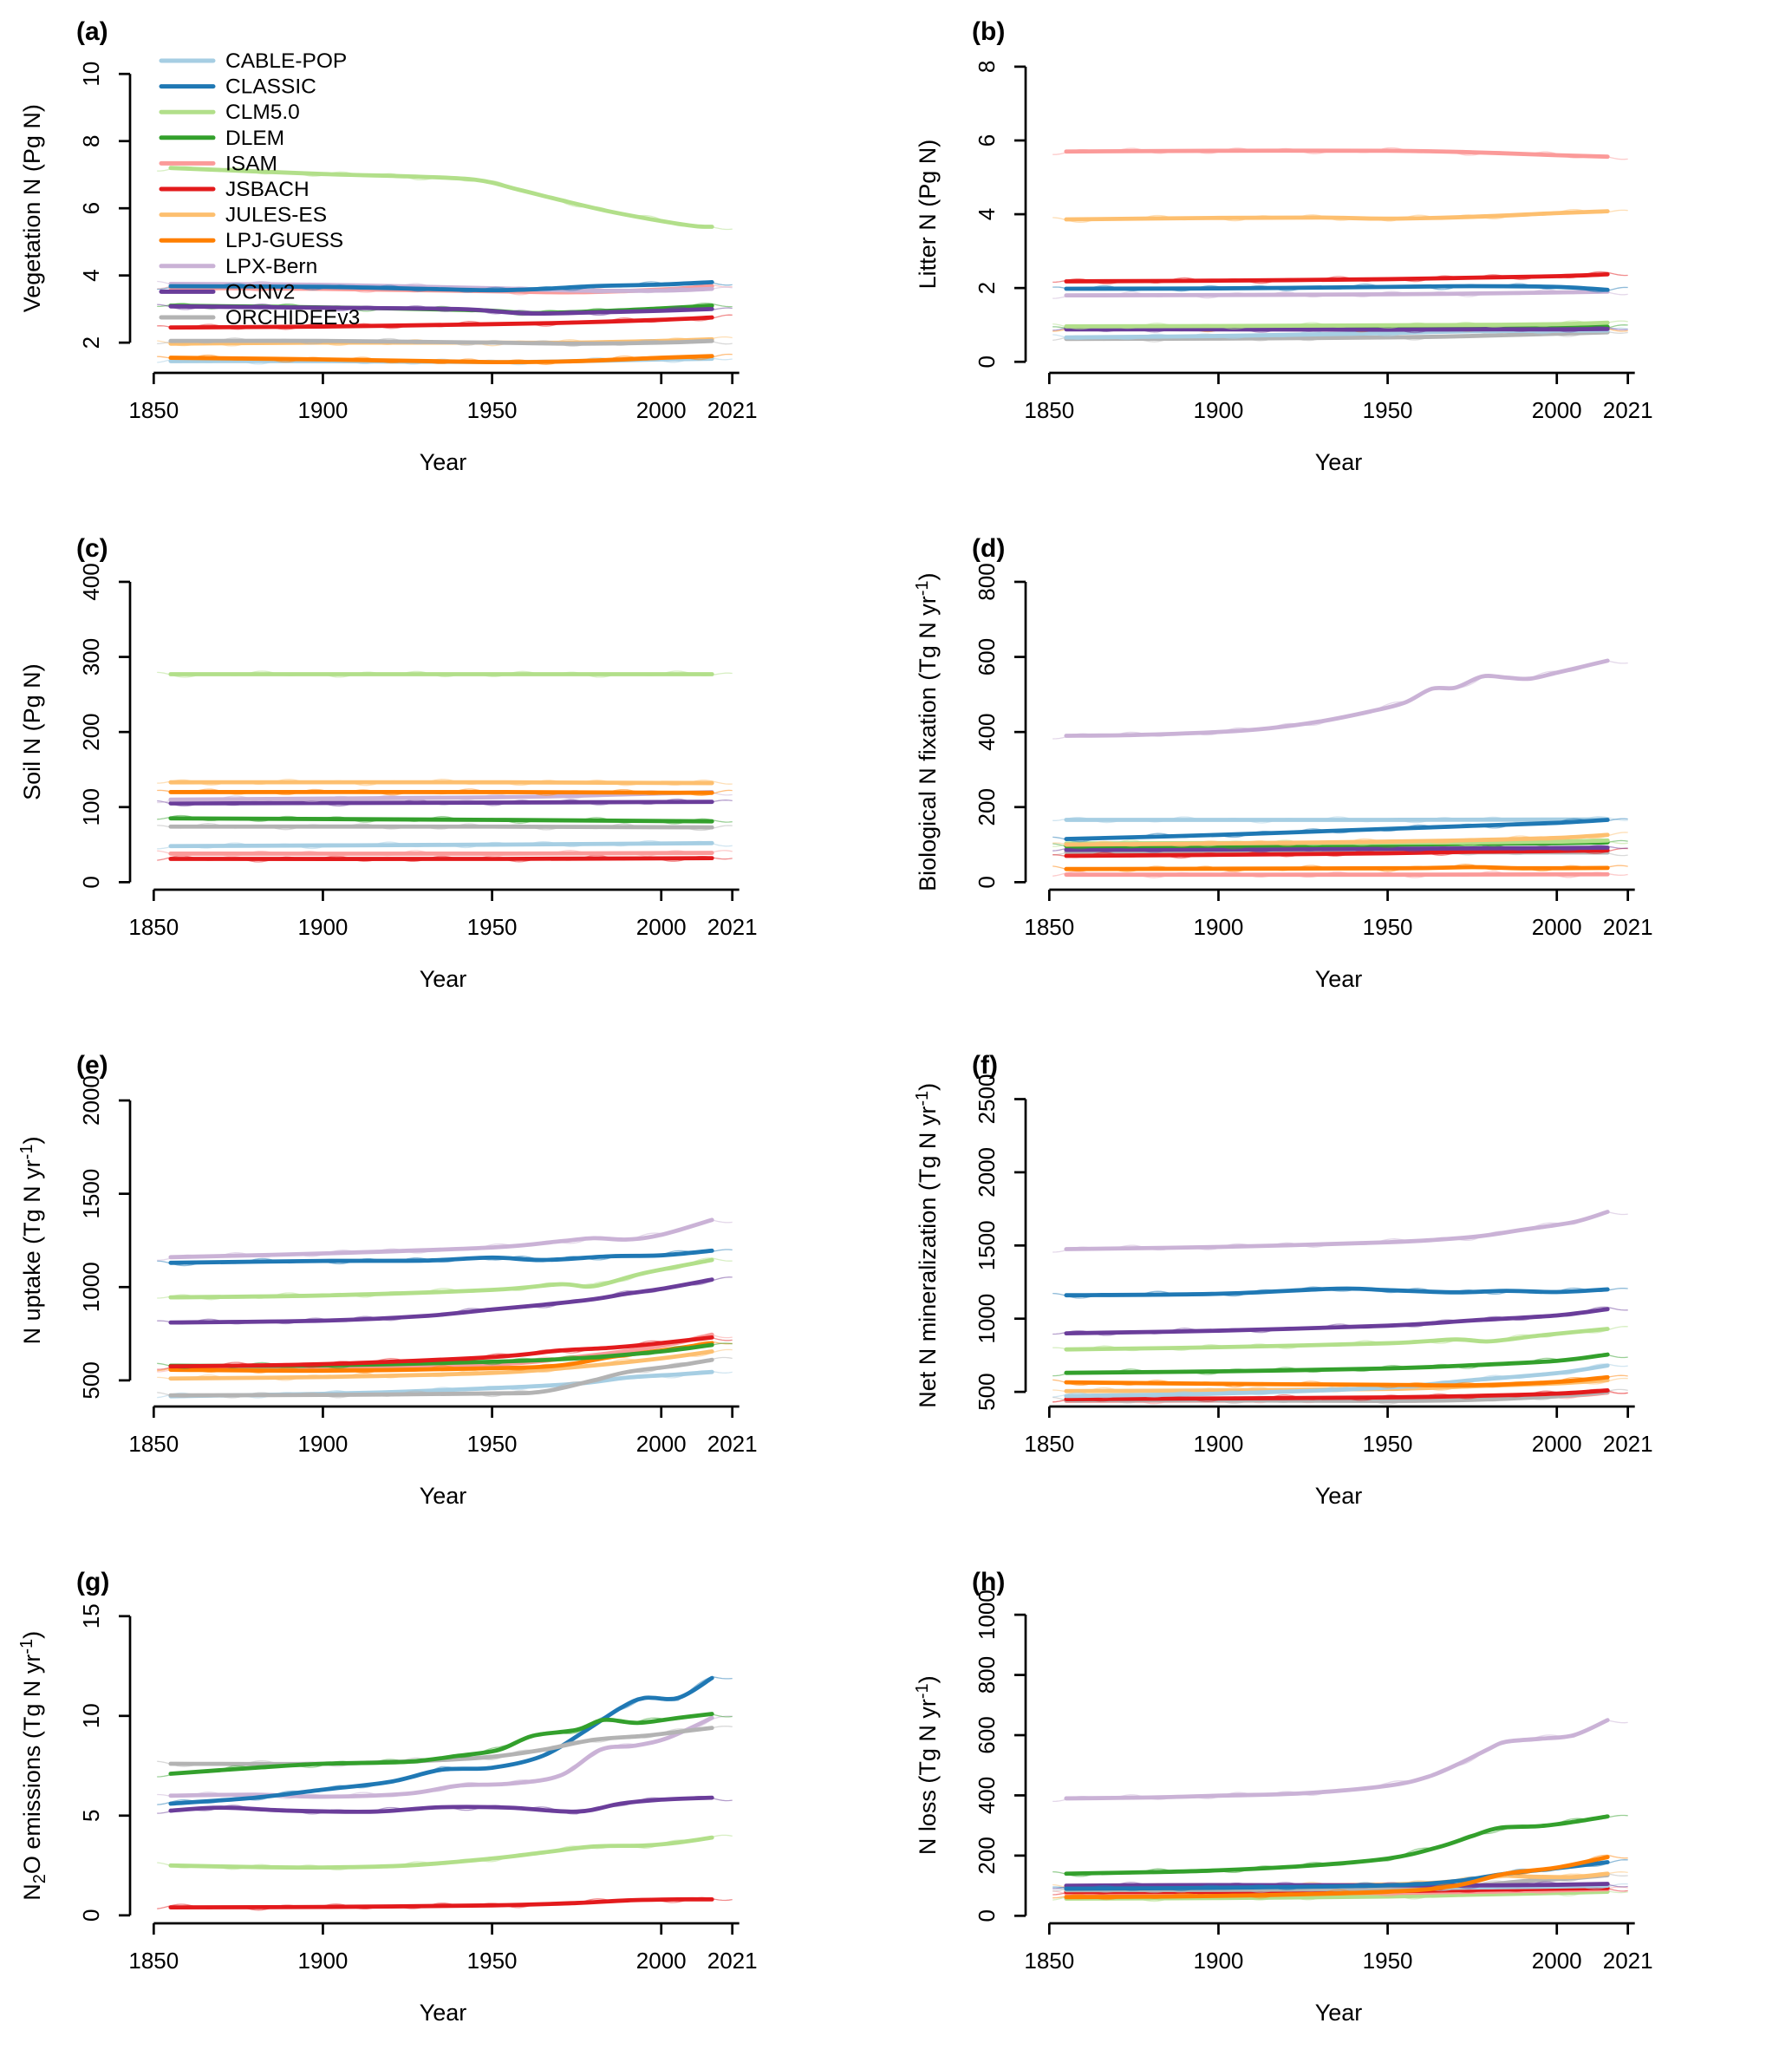 Image resolution: width=1792 pixels, height=2069 pixels. Describe the element at coordinates (91, 807) in the screenshot. I see `y-tick-label: 100` at that location.